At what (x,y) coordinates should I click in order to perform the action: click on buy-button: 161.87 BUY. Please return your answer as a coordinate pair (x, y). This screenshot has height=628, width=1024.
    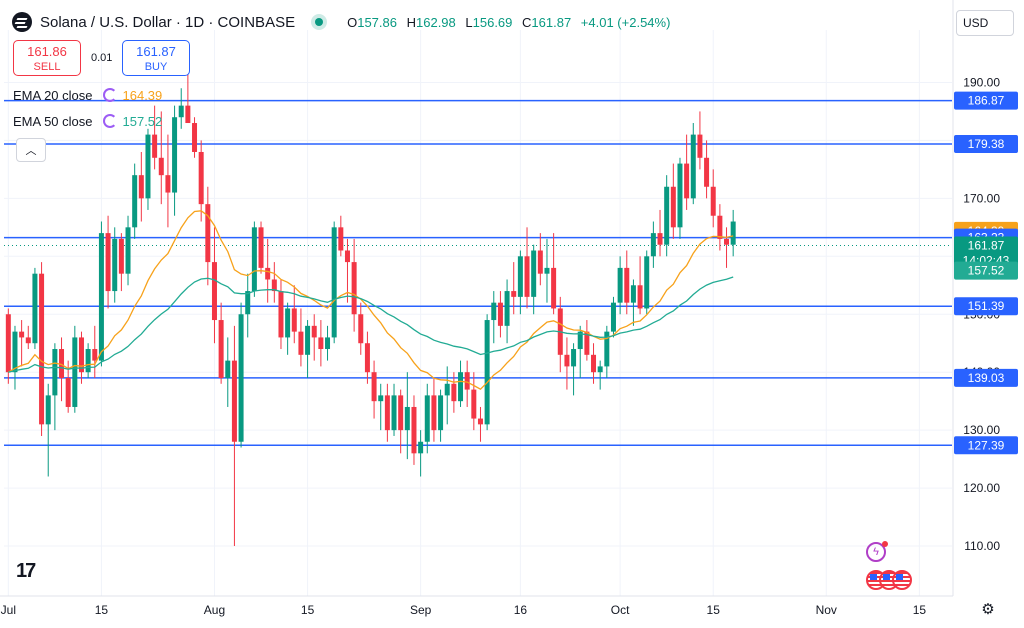
    Looking at the image, I should click on (156, 58).